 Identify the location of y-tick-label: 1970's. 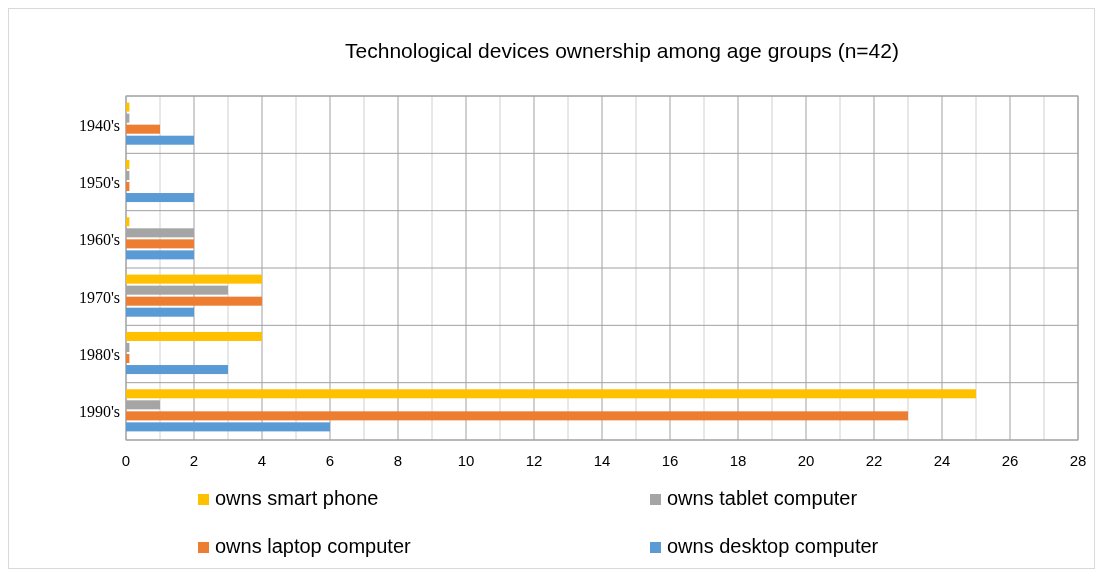
(99, 297).